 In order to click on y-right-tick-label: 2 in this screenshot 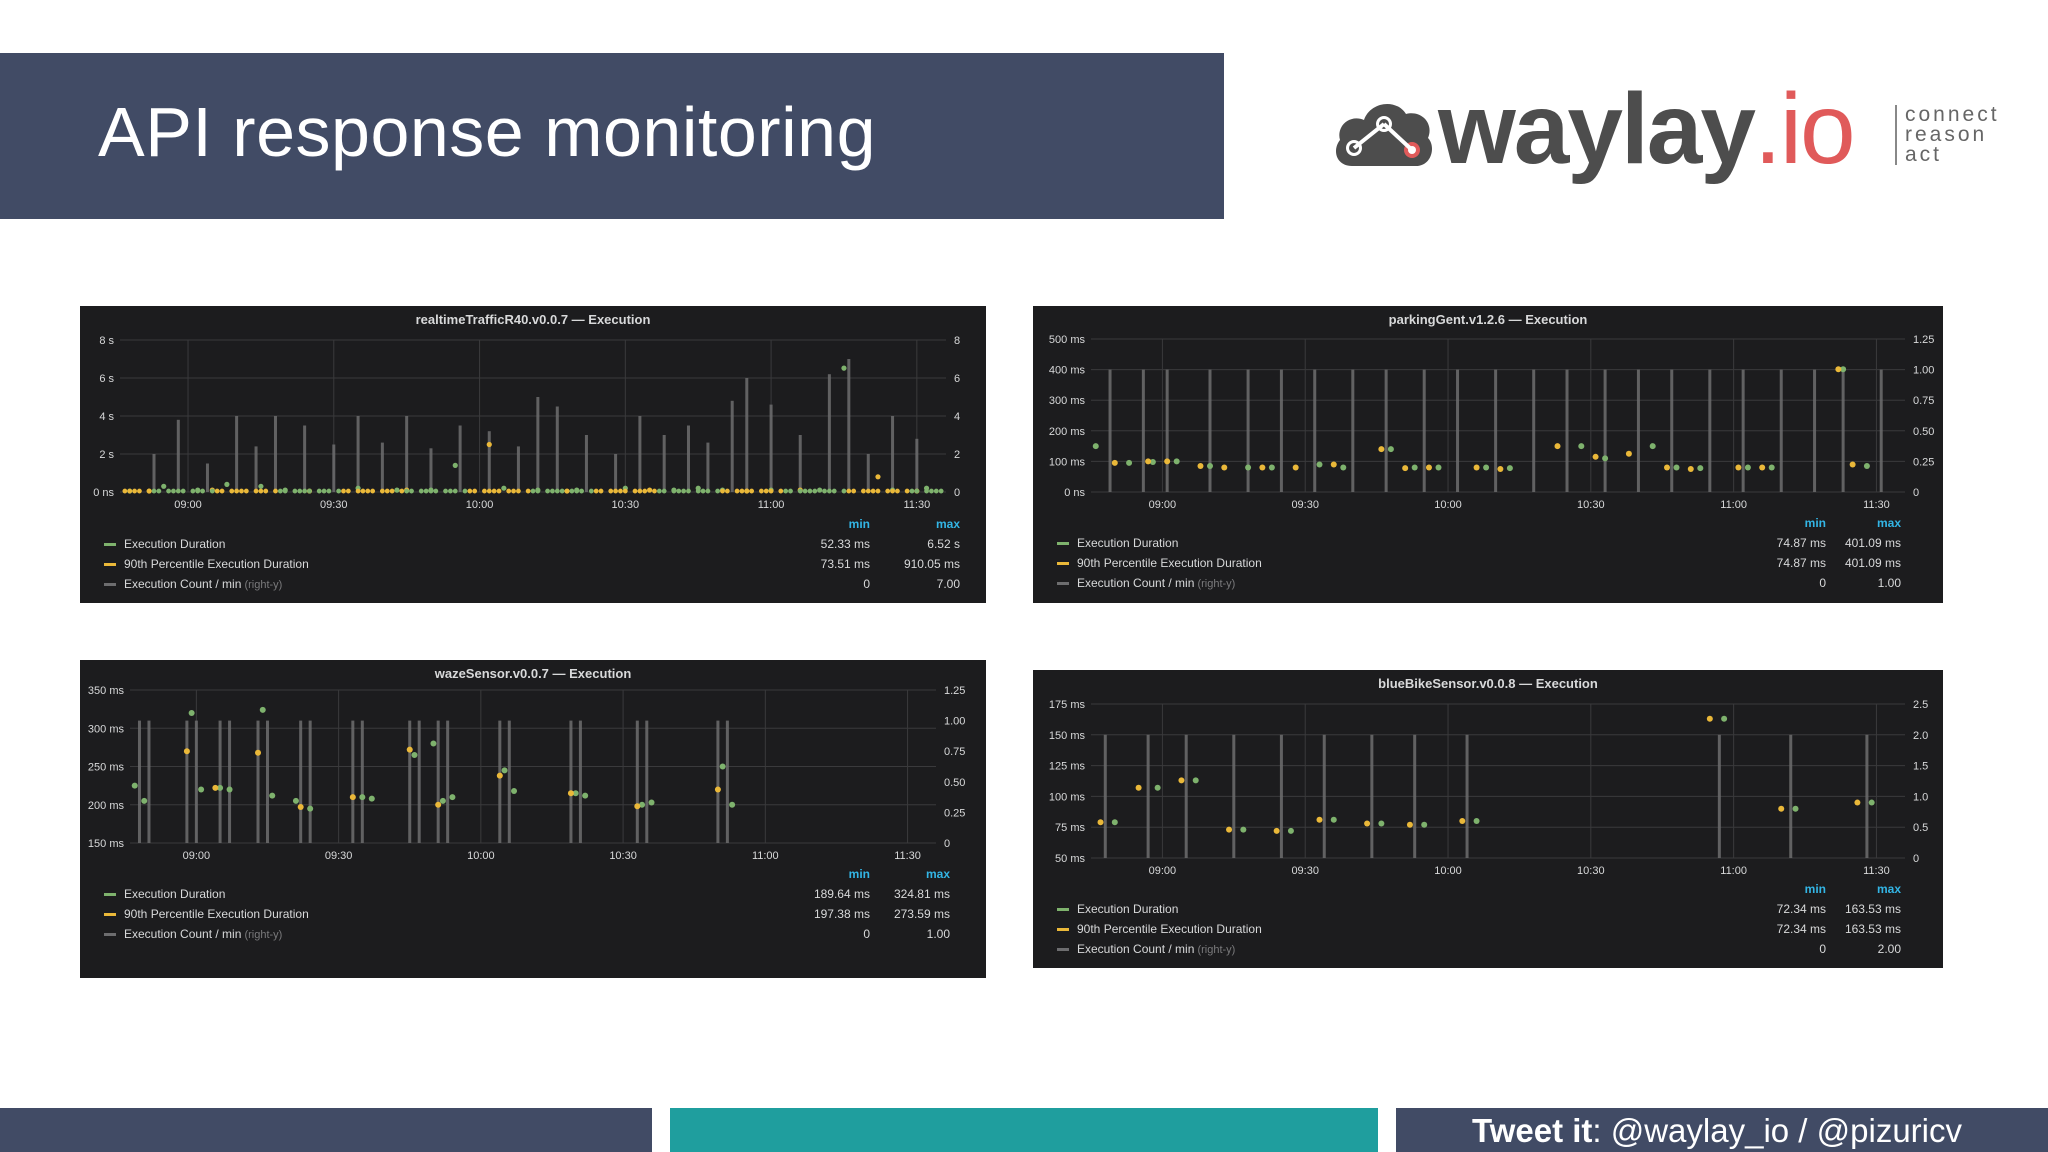, I will do `click(957, 455)`.